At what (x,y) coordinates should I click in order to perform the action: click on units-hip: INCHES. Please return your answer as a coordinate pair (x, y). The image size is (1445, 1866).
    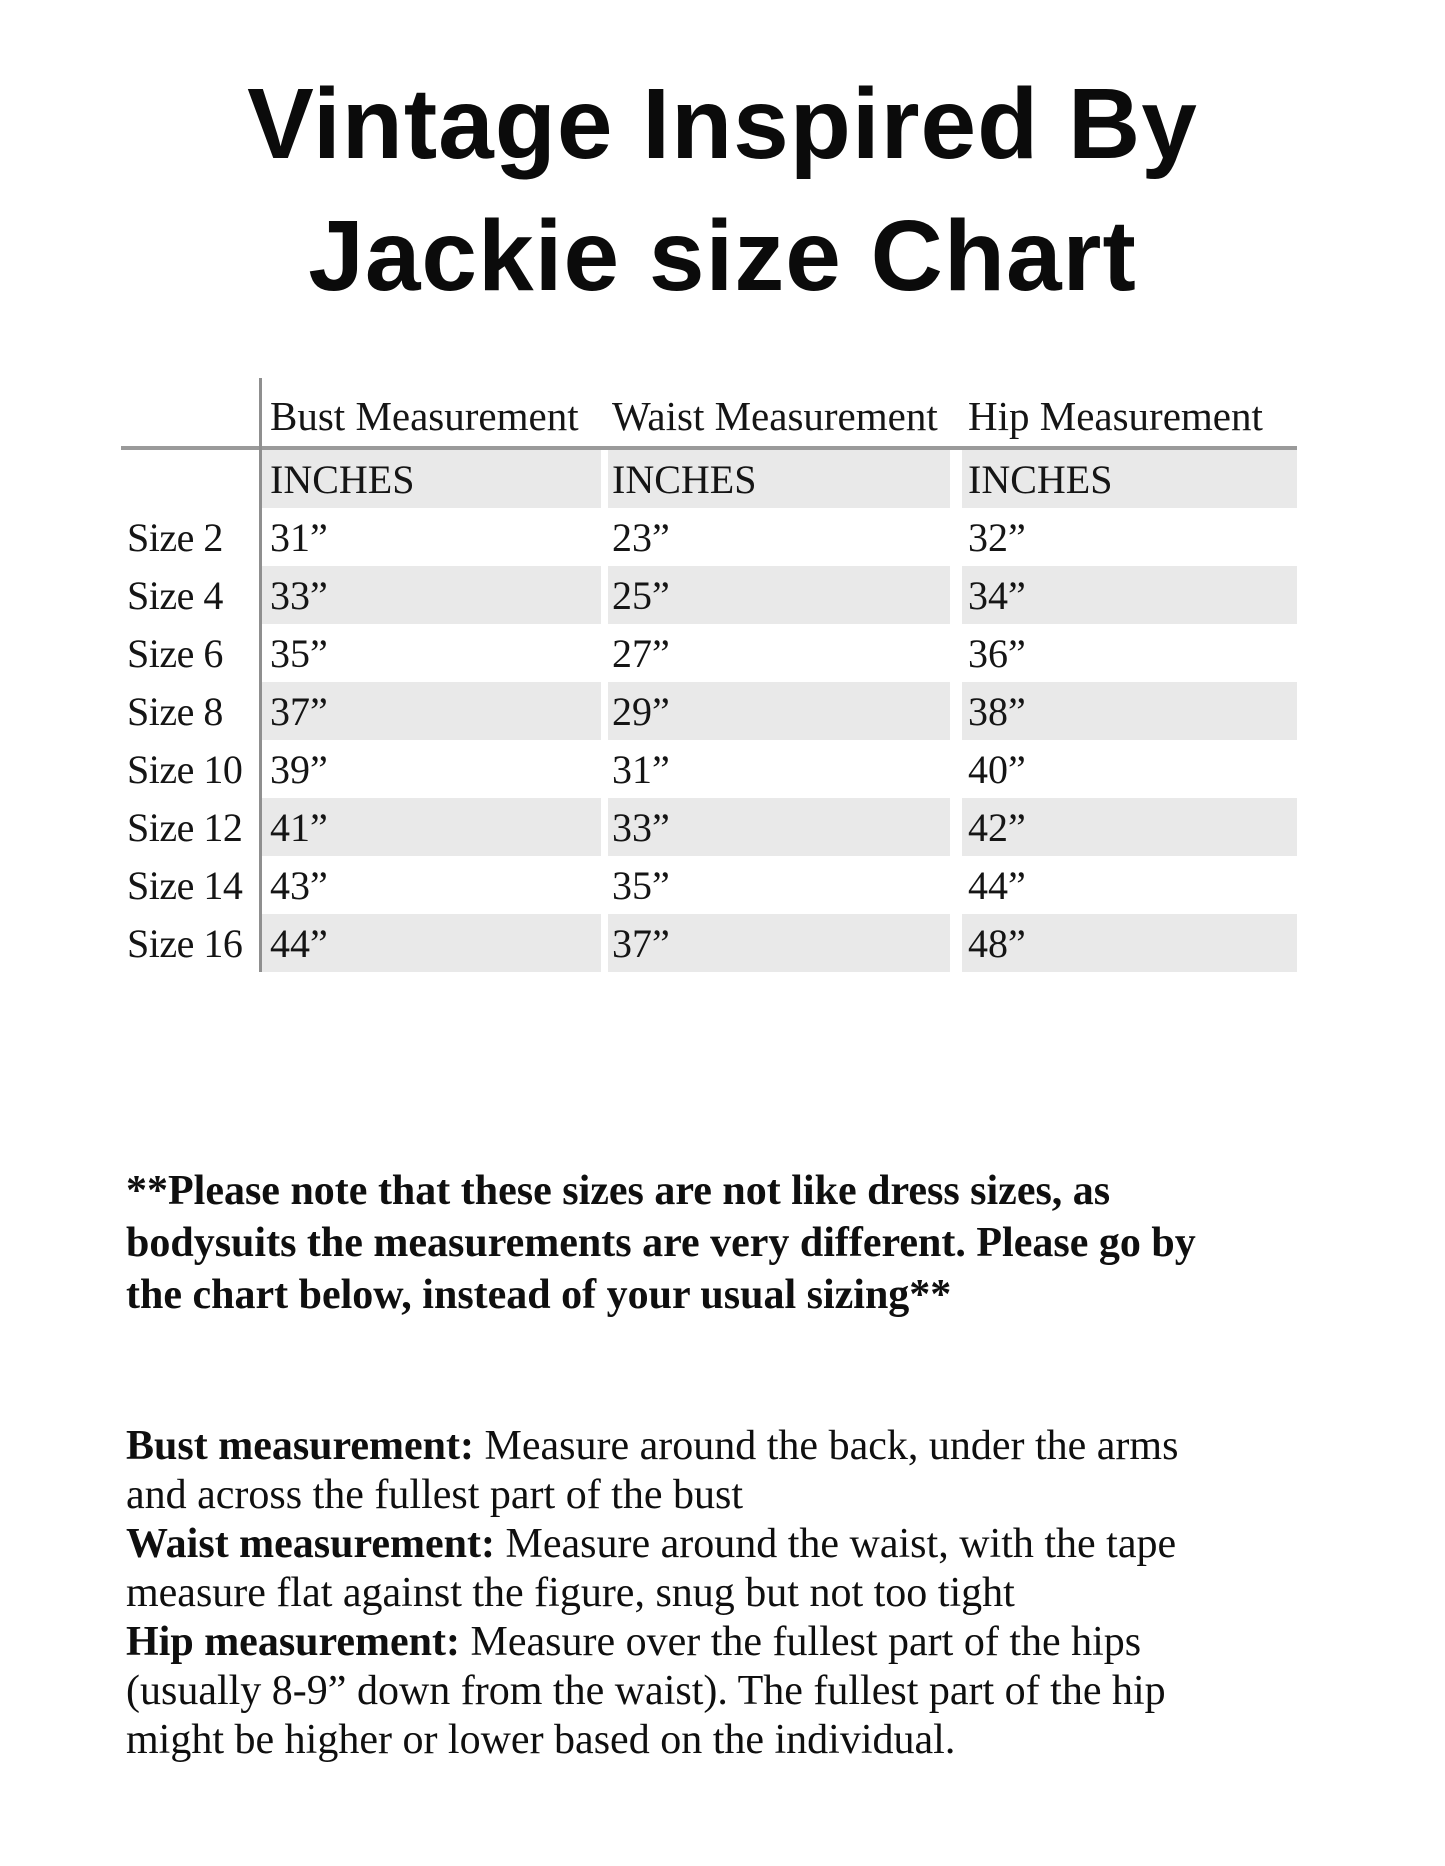
    Looking at the image, I should click on (1129, 479).